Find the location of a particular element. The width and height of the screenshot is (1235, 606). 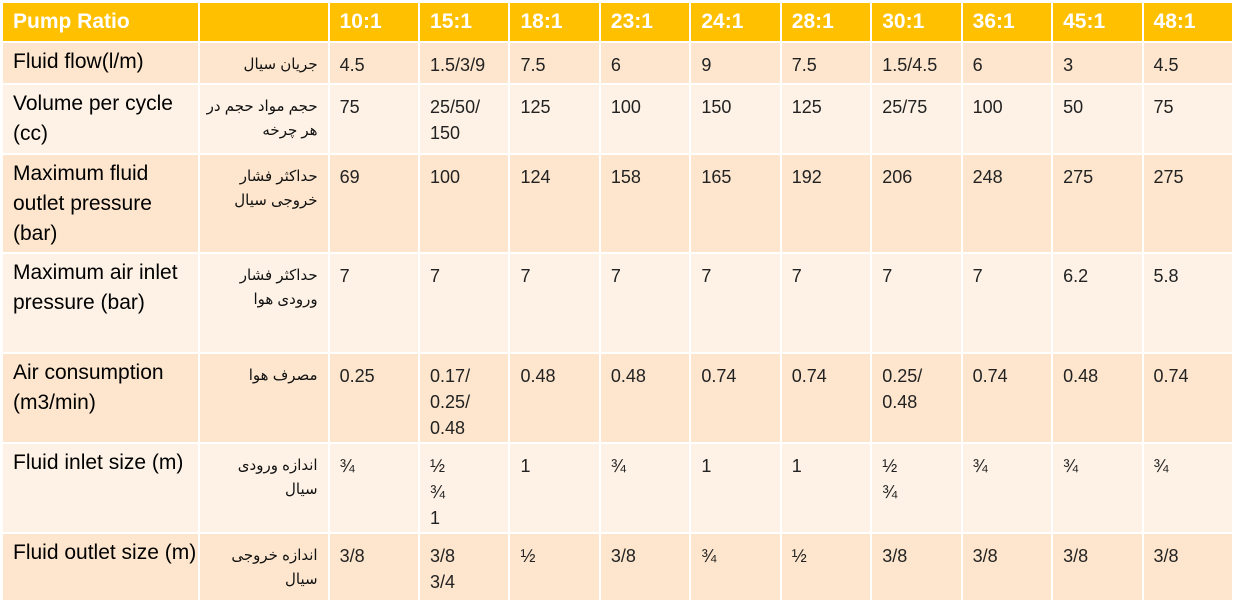

row-label: Fluid outlet size (m) is located at coordinates (100, 567).